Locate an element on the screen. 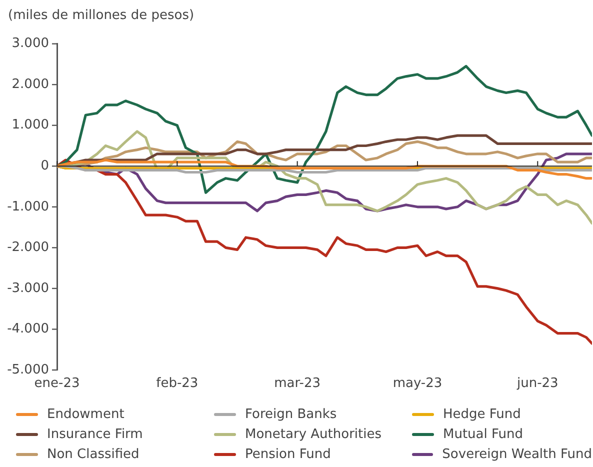 The width and height of the screenshot is (593, 467). legend-label: Mutual Fund is located at coordinates (483, 434).